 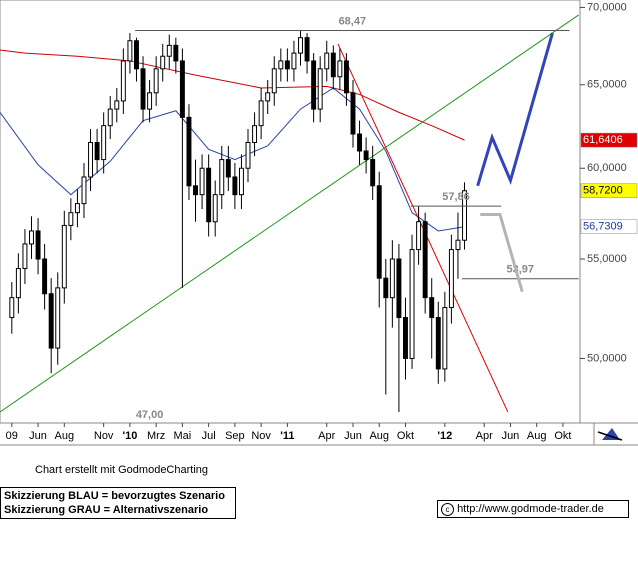 What do you see at coordinates (502, 252) in the screenshot?
I see `scenario-line` at bounding box center [502, 252].